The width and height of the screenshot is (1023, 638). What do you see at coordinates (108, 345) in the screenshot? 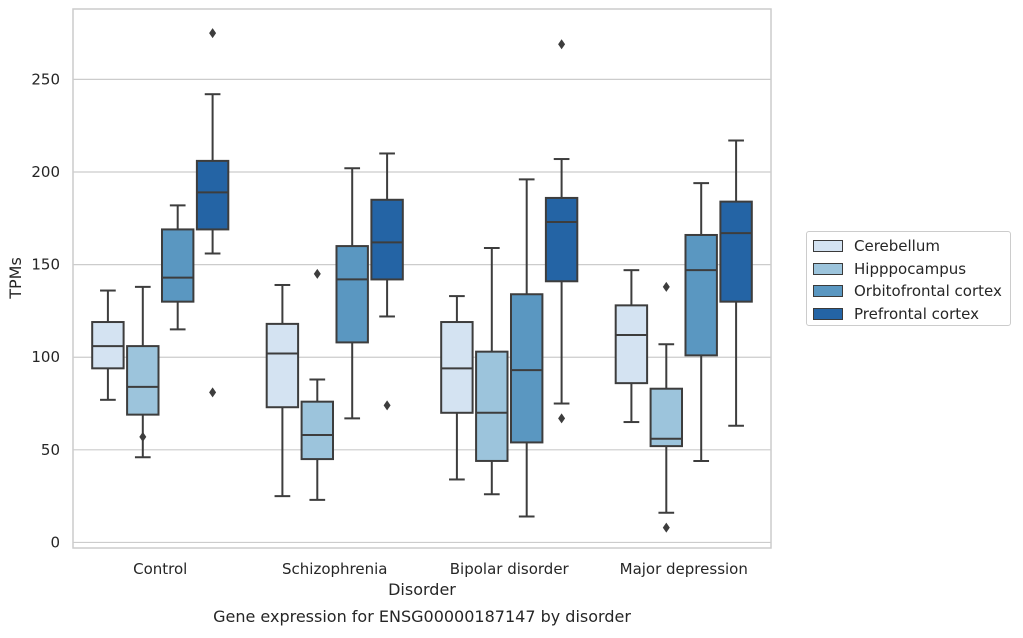
I see `box-cerebellum-control` at bounding box center [108, 345].